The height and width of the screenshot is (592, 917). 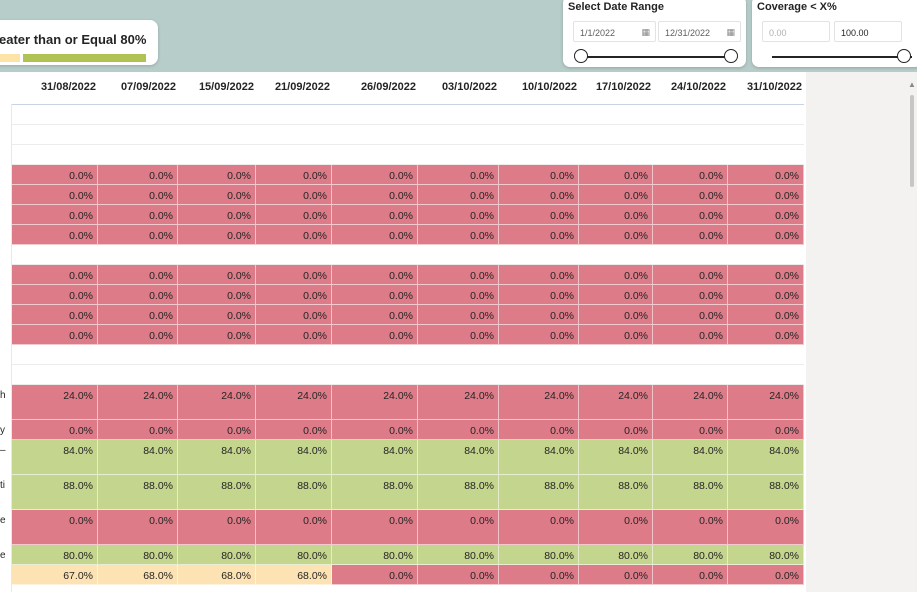 I want to click on column-header: 17/10/2022, so click(x=623, y=87).